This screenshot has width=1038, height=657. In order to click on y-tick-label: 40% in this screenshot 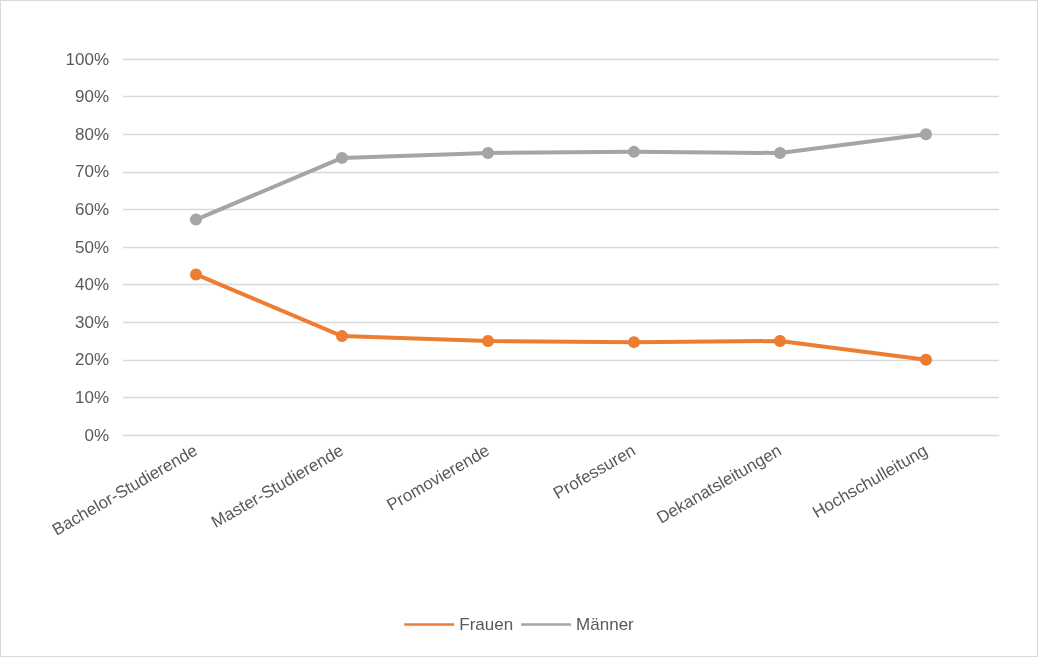, I will do `click(91, 285)`.